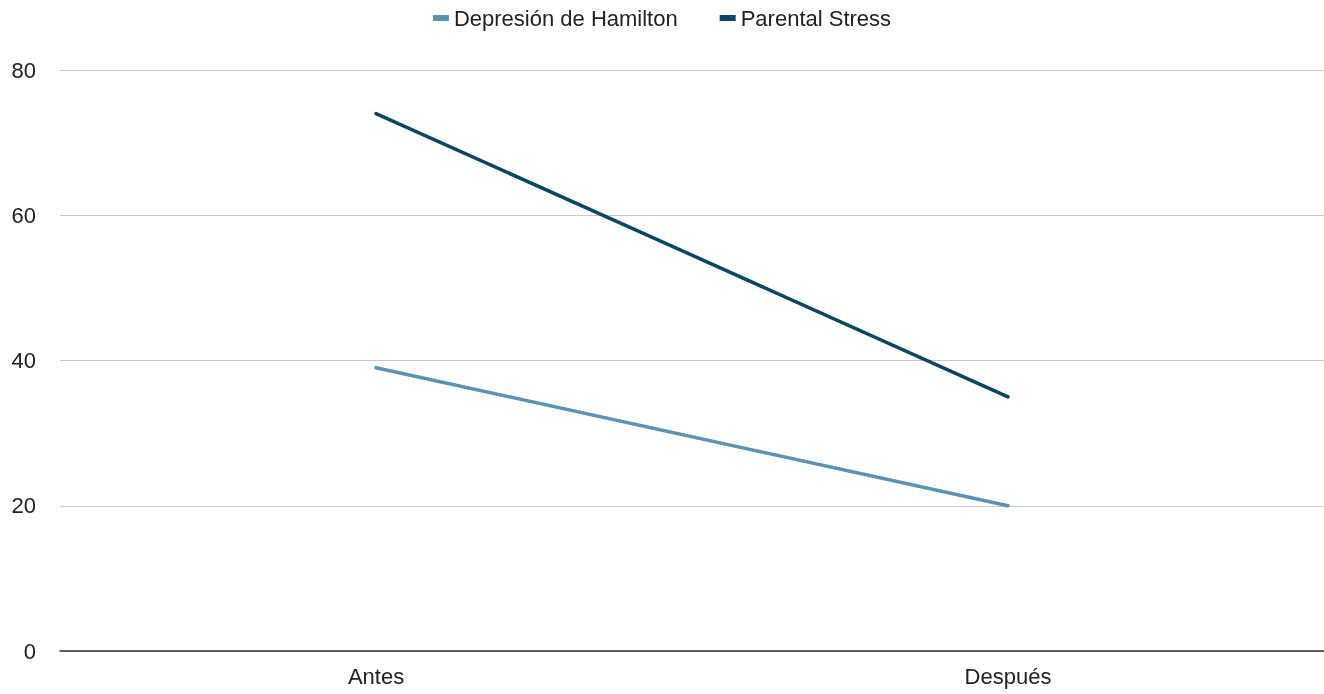 The image size is (1324, 694). I want to click on x-tick-label: Después, so click(1008, 676).